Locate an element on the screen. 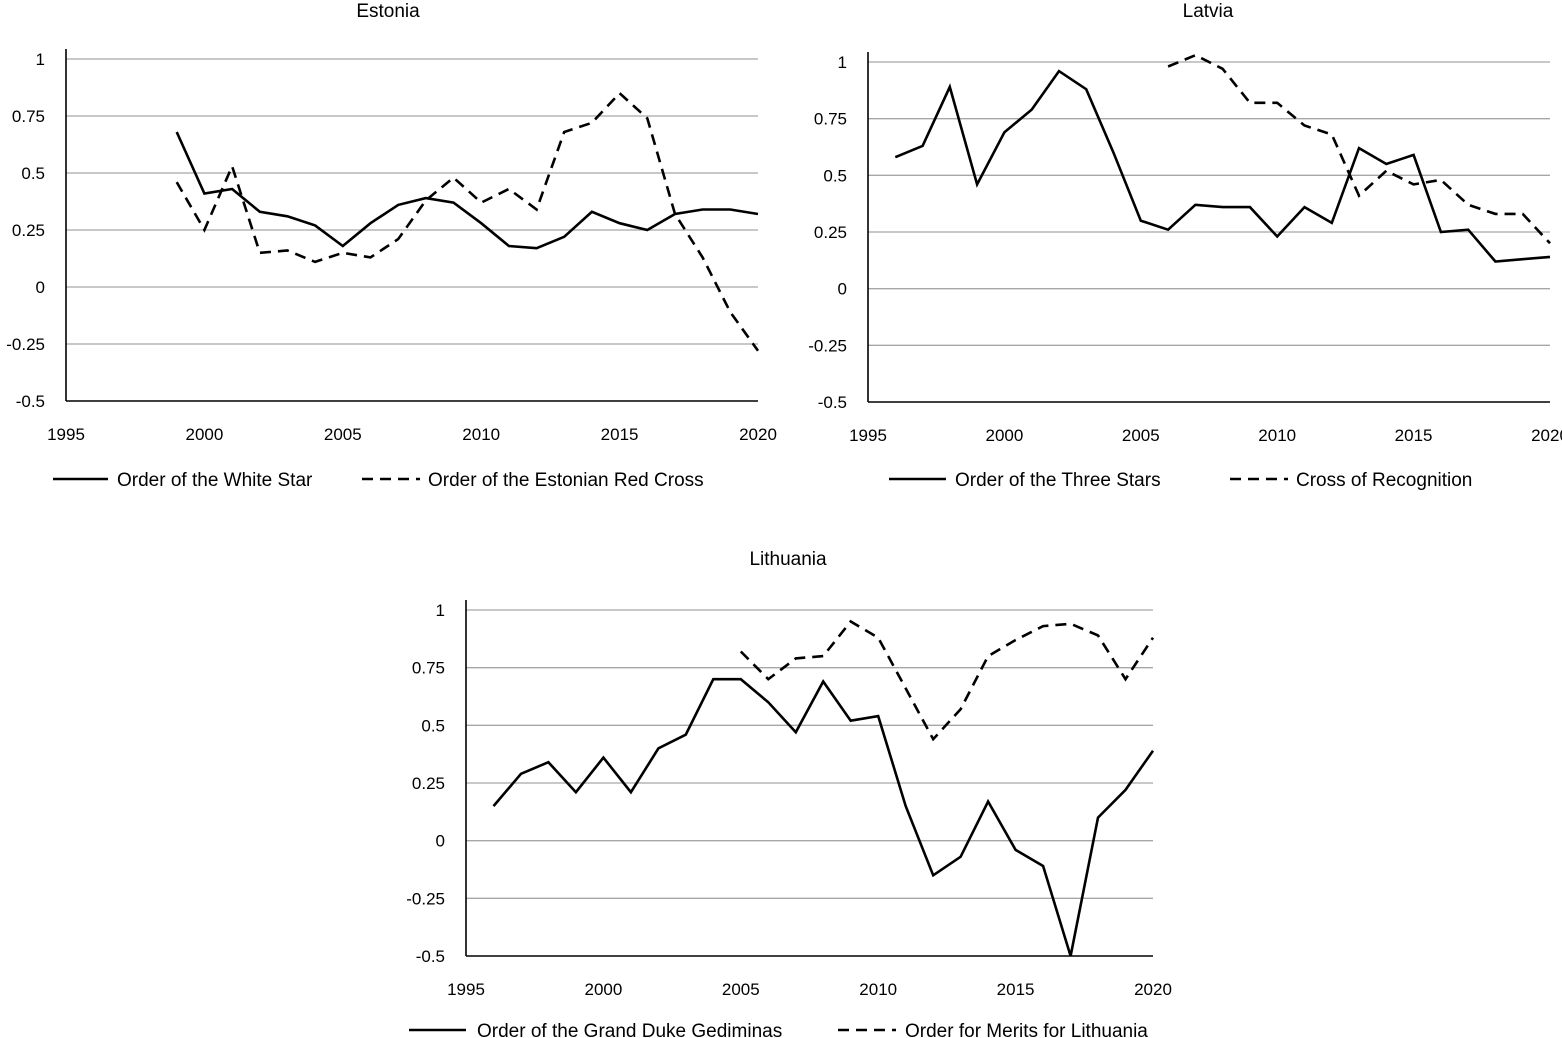 The height and width of the screenshot is (1038, 1562). gridlines is located at coordinates (1208, 227).